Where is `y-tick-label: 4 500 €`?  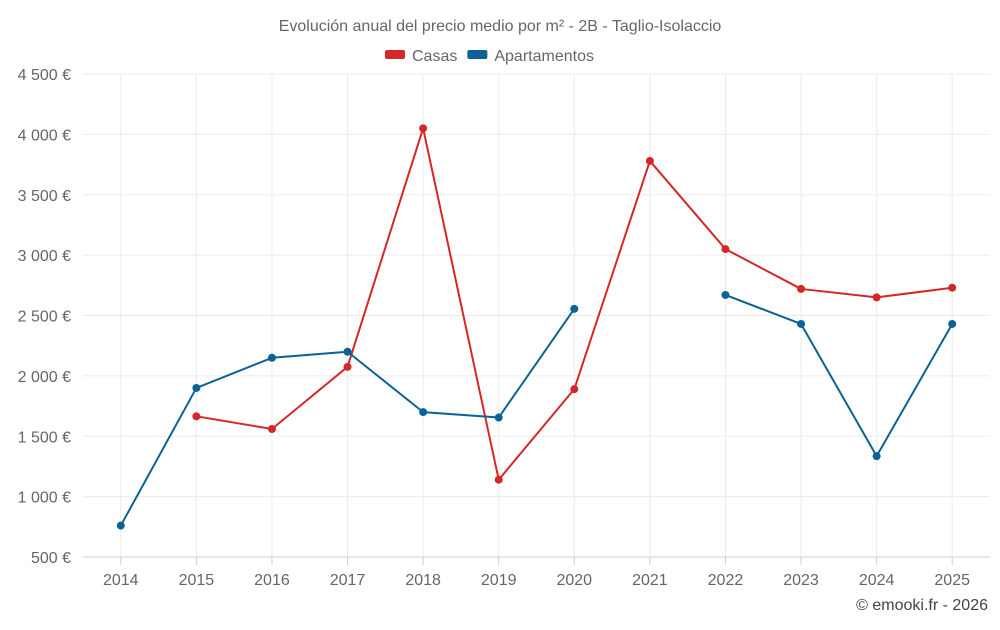
y-tick-label: 4 500 € is located at coordinates (44, 75).